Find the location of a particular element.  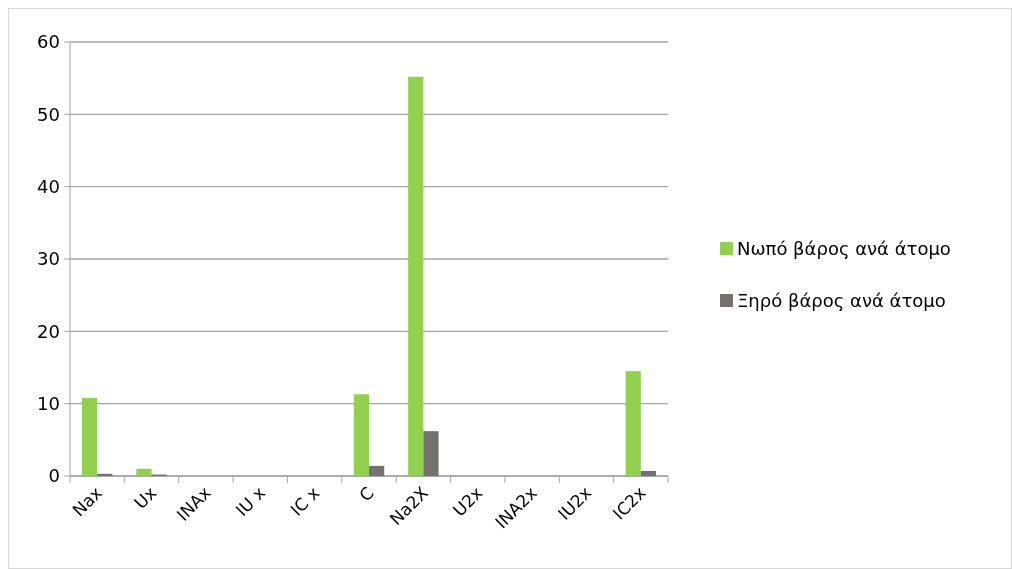

x-tick-label: IU x is located at coordinates (250, 501).